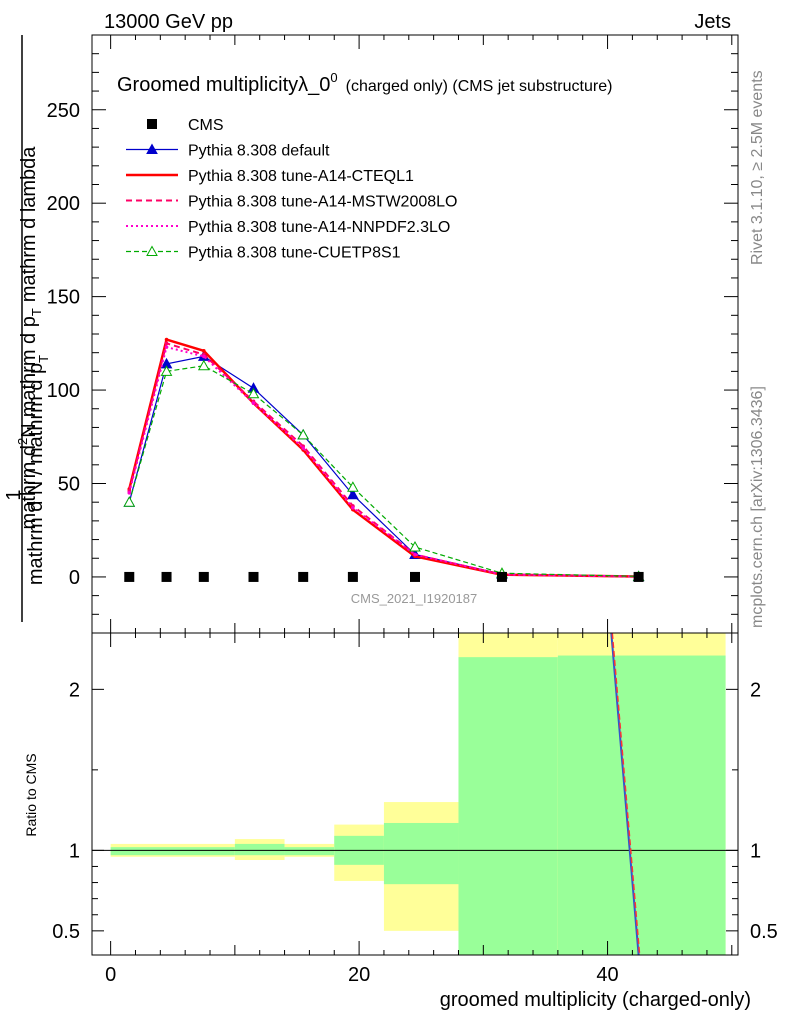 This screenshot has height=1024, width=786. Describe the element at coordinates (168, 22) in the screenshot. I see `header-left-label: 13000 GeV pp` at that location.